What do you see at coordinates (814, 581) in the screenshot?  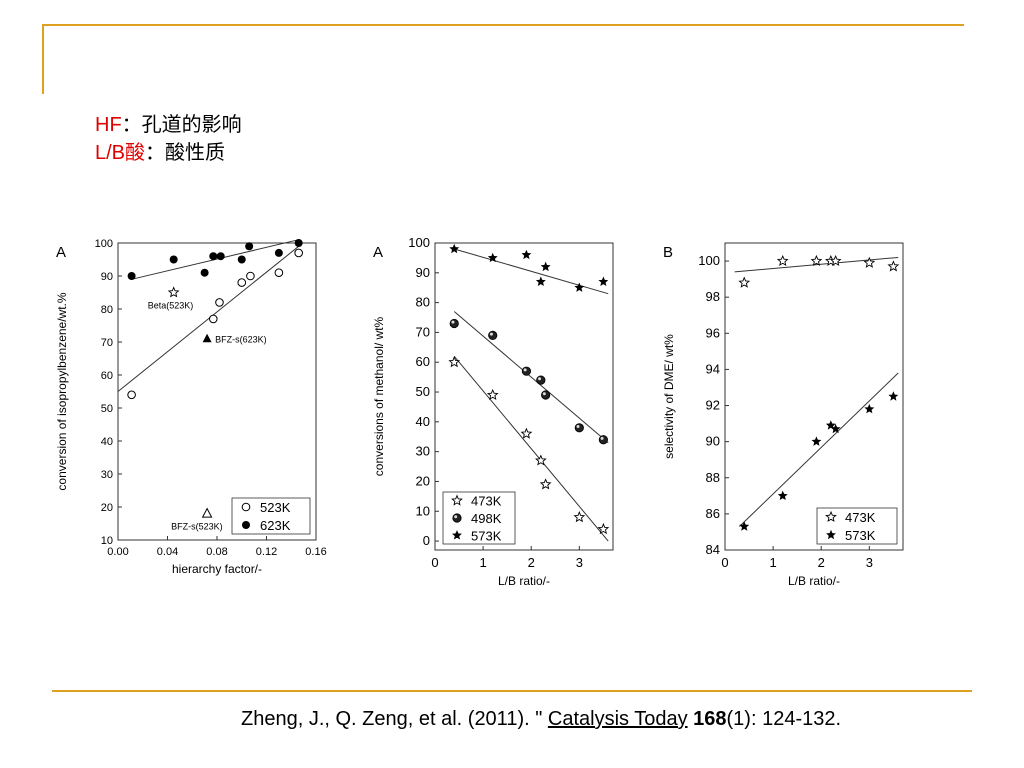 I see `x-axis-label: L/B ratio/-` at bounding box center [814, 581].